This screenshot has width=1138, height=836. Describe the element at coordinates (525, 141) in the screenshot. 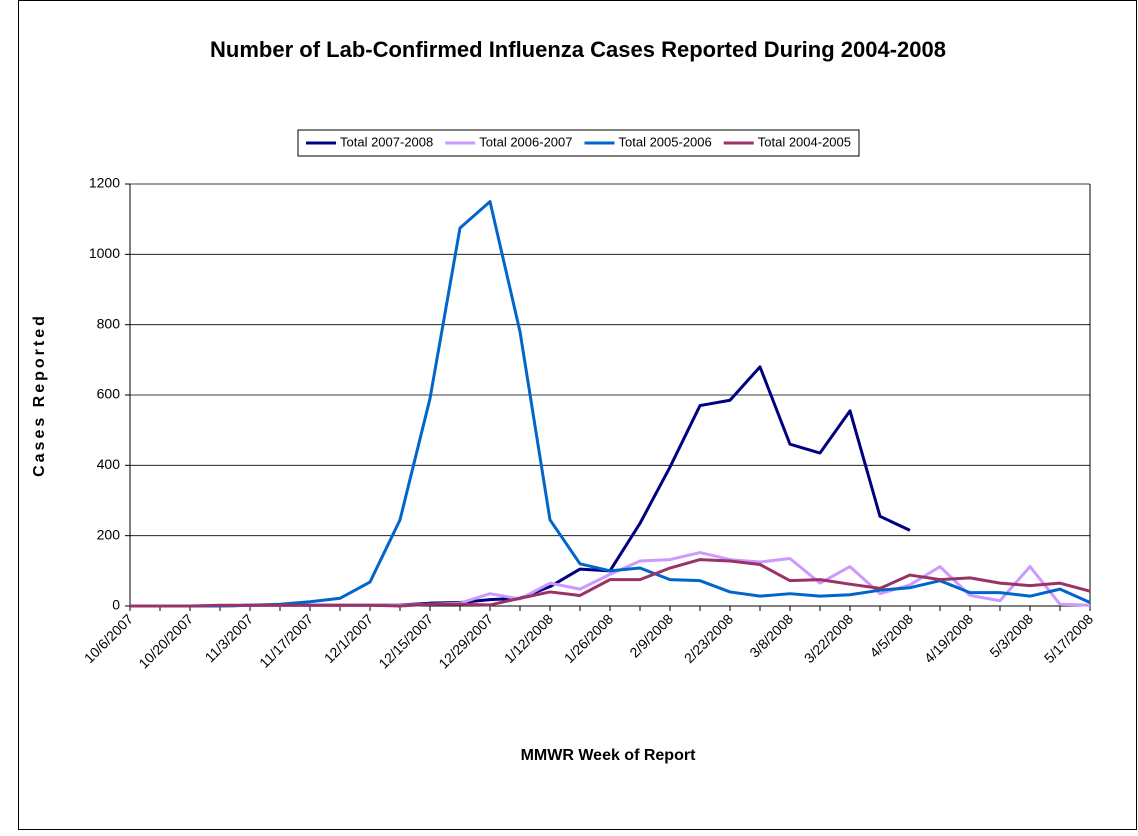

I see `legend-label: Total 2006-2007` at that location.